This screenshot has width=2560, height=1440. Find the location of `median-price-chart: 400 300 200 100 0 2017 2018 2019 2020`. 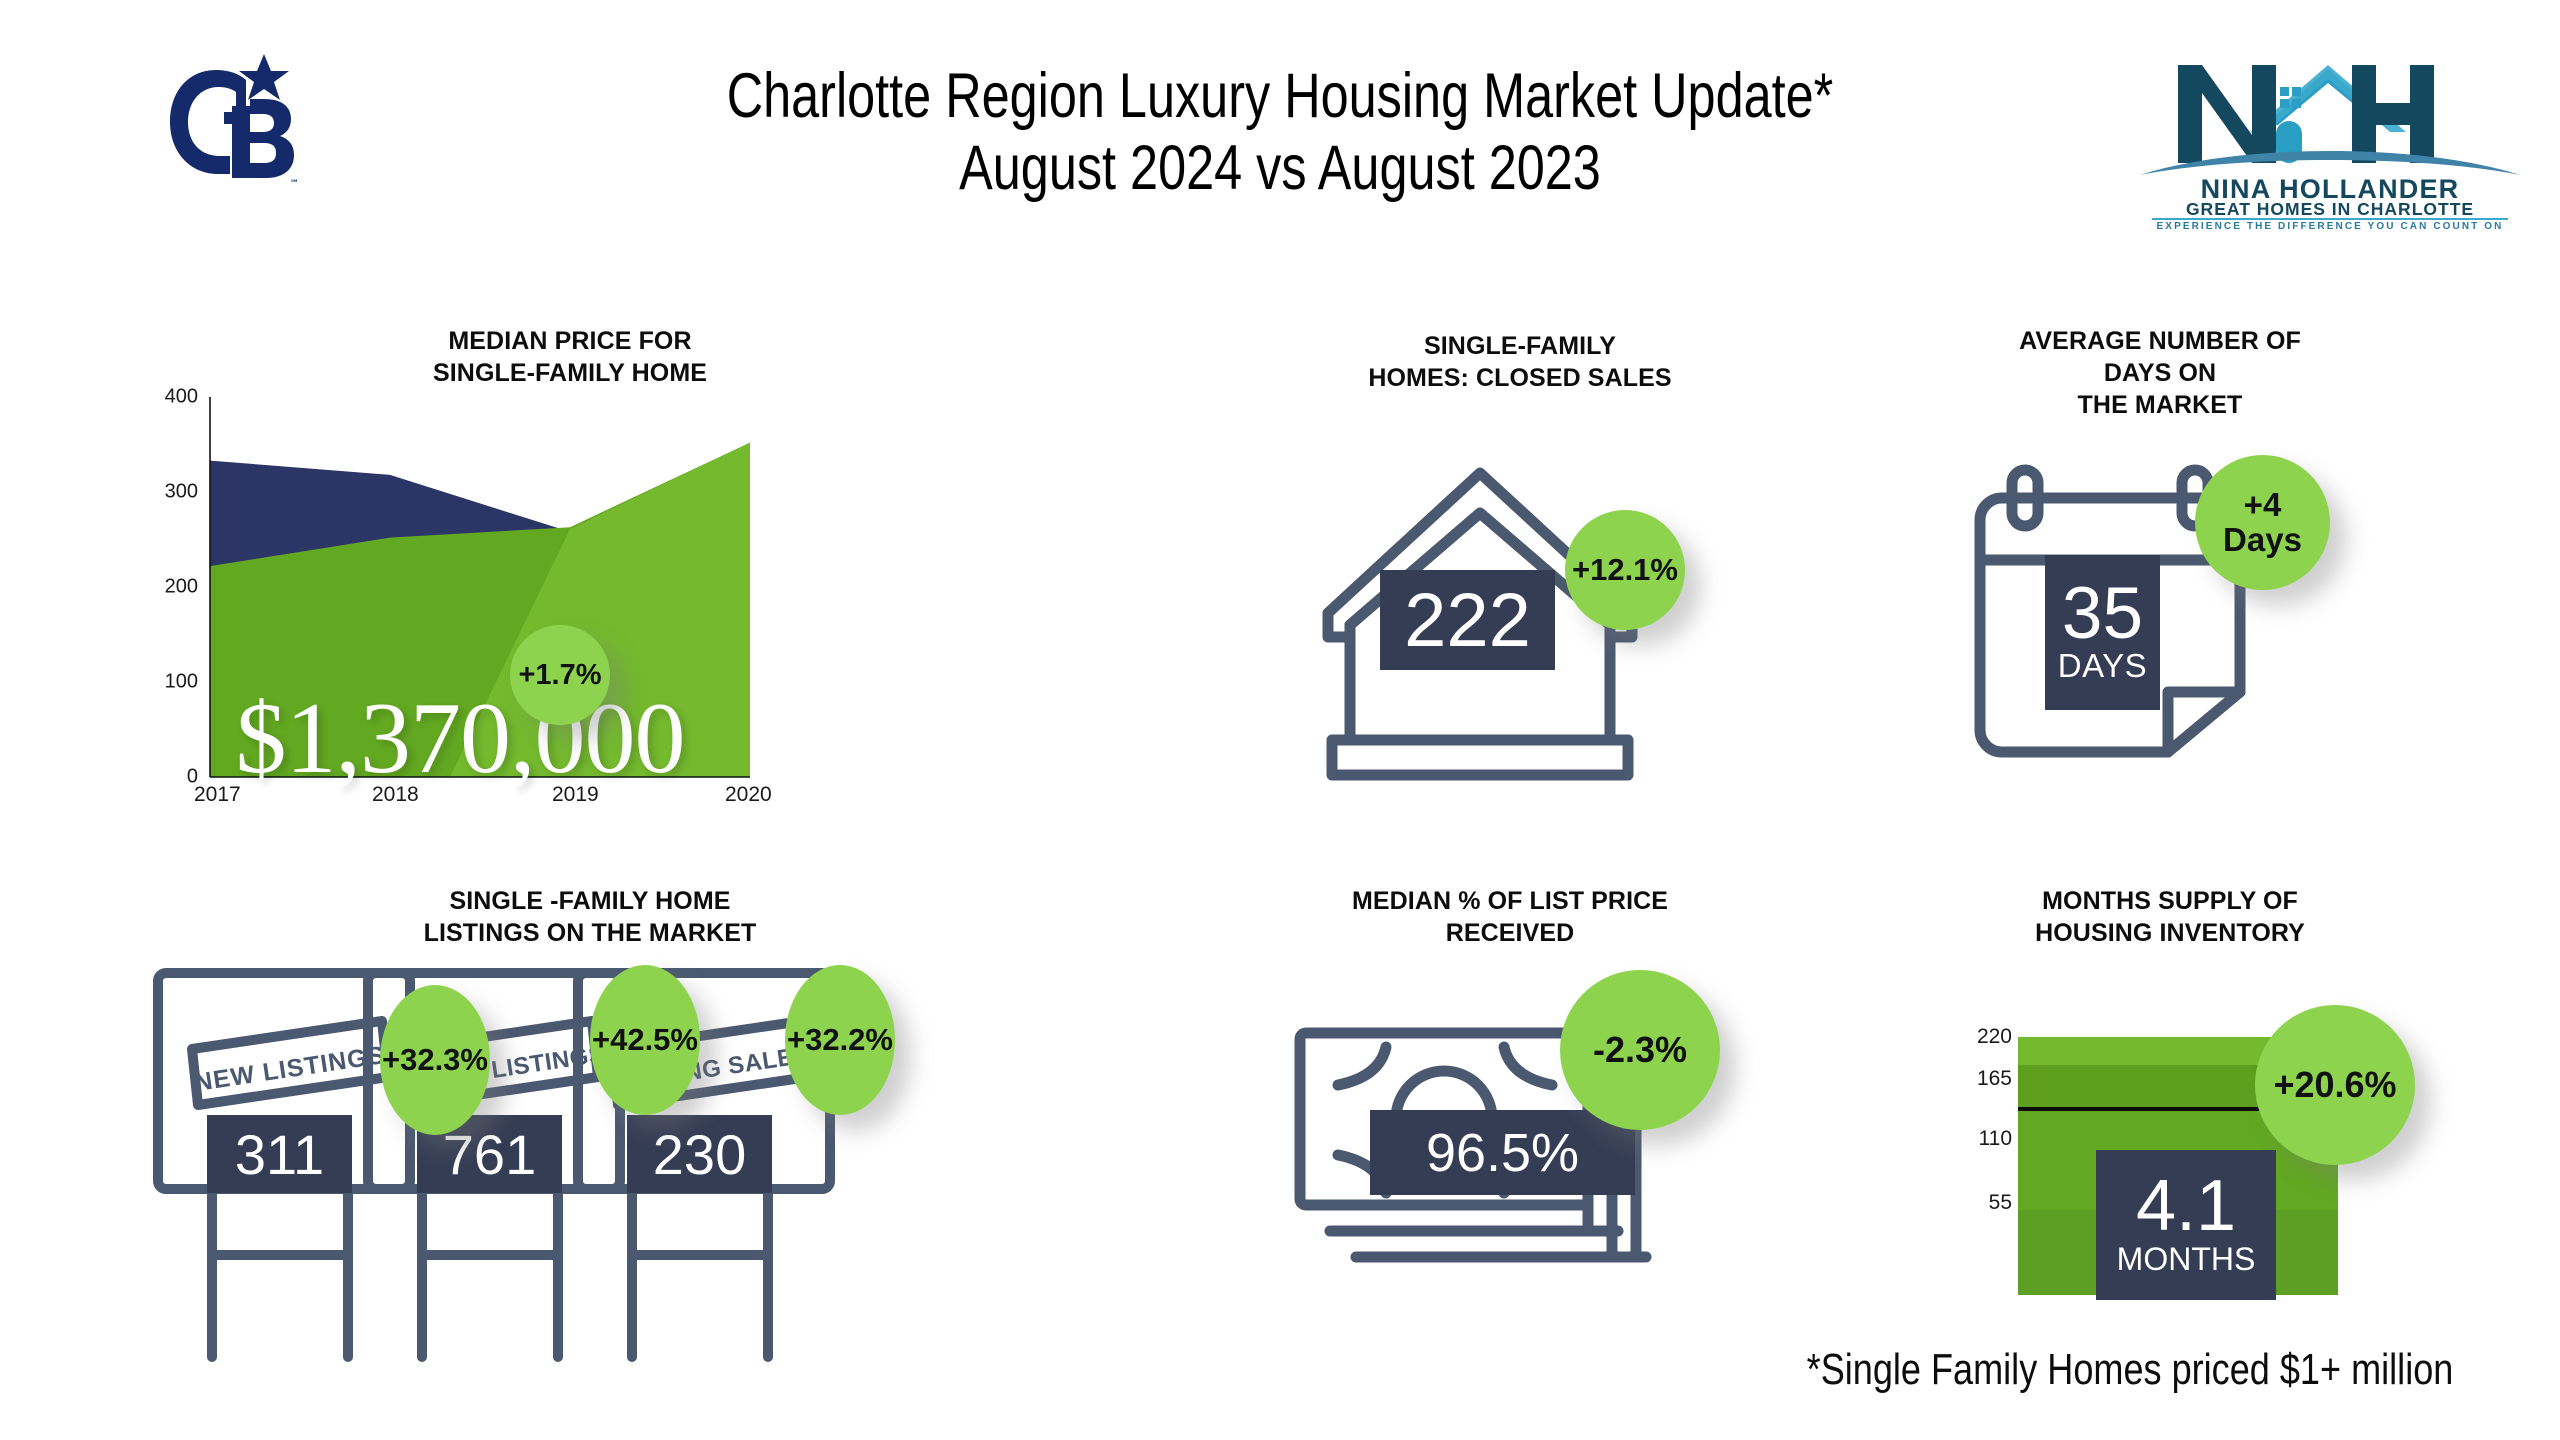

median-price-chart: 400 300 200 100 0 2017 2018 2019 2020 is located at coordinates (570, 606).